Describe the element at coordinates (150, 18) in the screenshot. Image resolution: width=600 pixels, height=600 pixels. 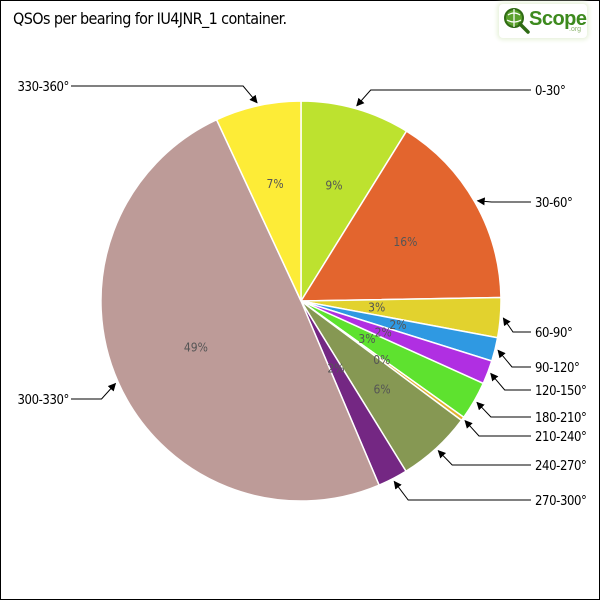
I see `chart-title: QSOs per bearing for IU4JNR_1 container.` at that location.